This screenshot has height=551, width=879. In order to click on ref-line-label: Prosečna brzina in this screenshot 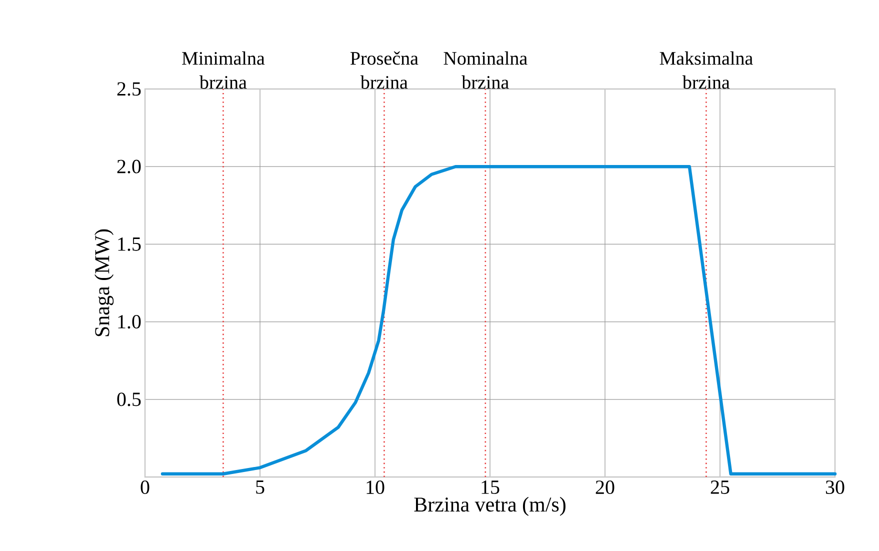, I will do `click(384, 70)`.